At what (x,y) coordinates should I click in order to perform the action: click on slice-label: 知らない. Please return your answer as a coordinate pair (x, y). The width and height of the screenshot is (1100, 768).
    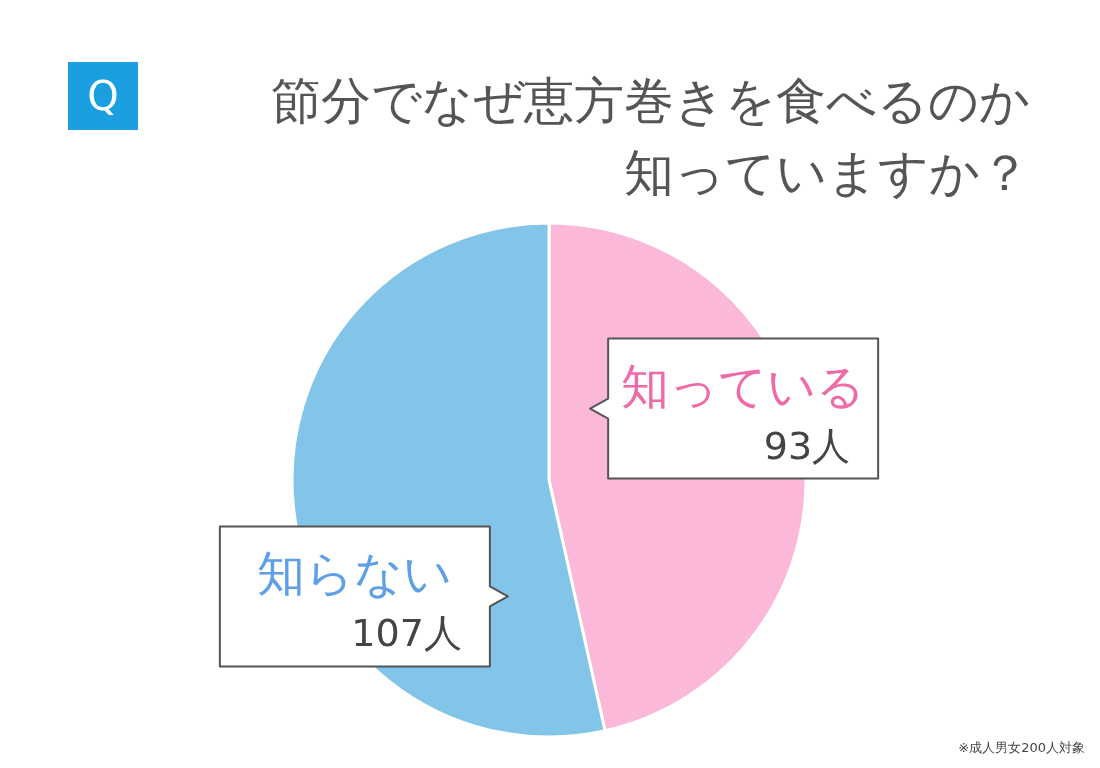
    Looking at the image, I should click on (355, 573).